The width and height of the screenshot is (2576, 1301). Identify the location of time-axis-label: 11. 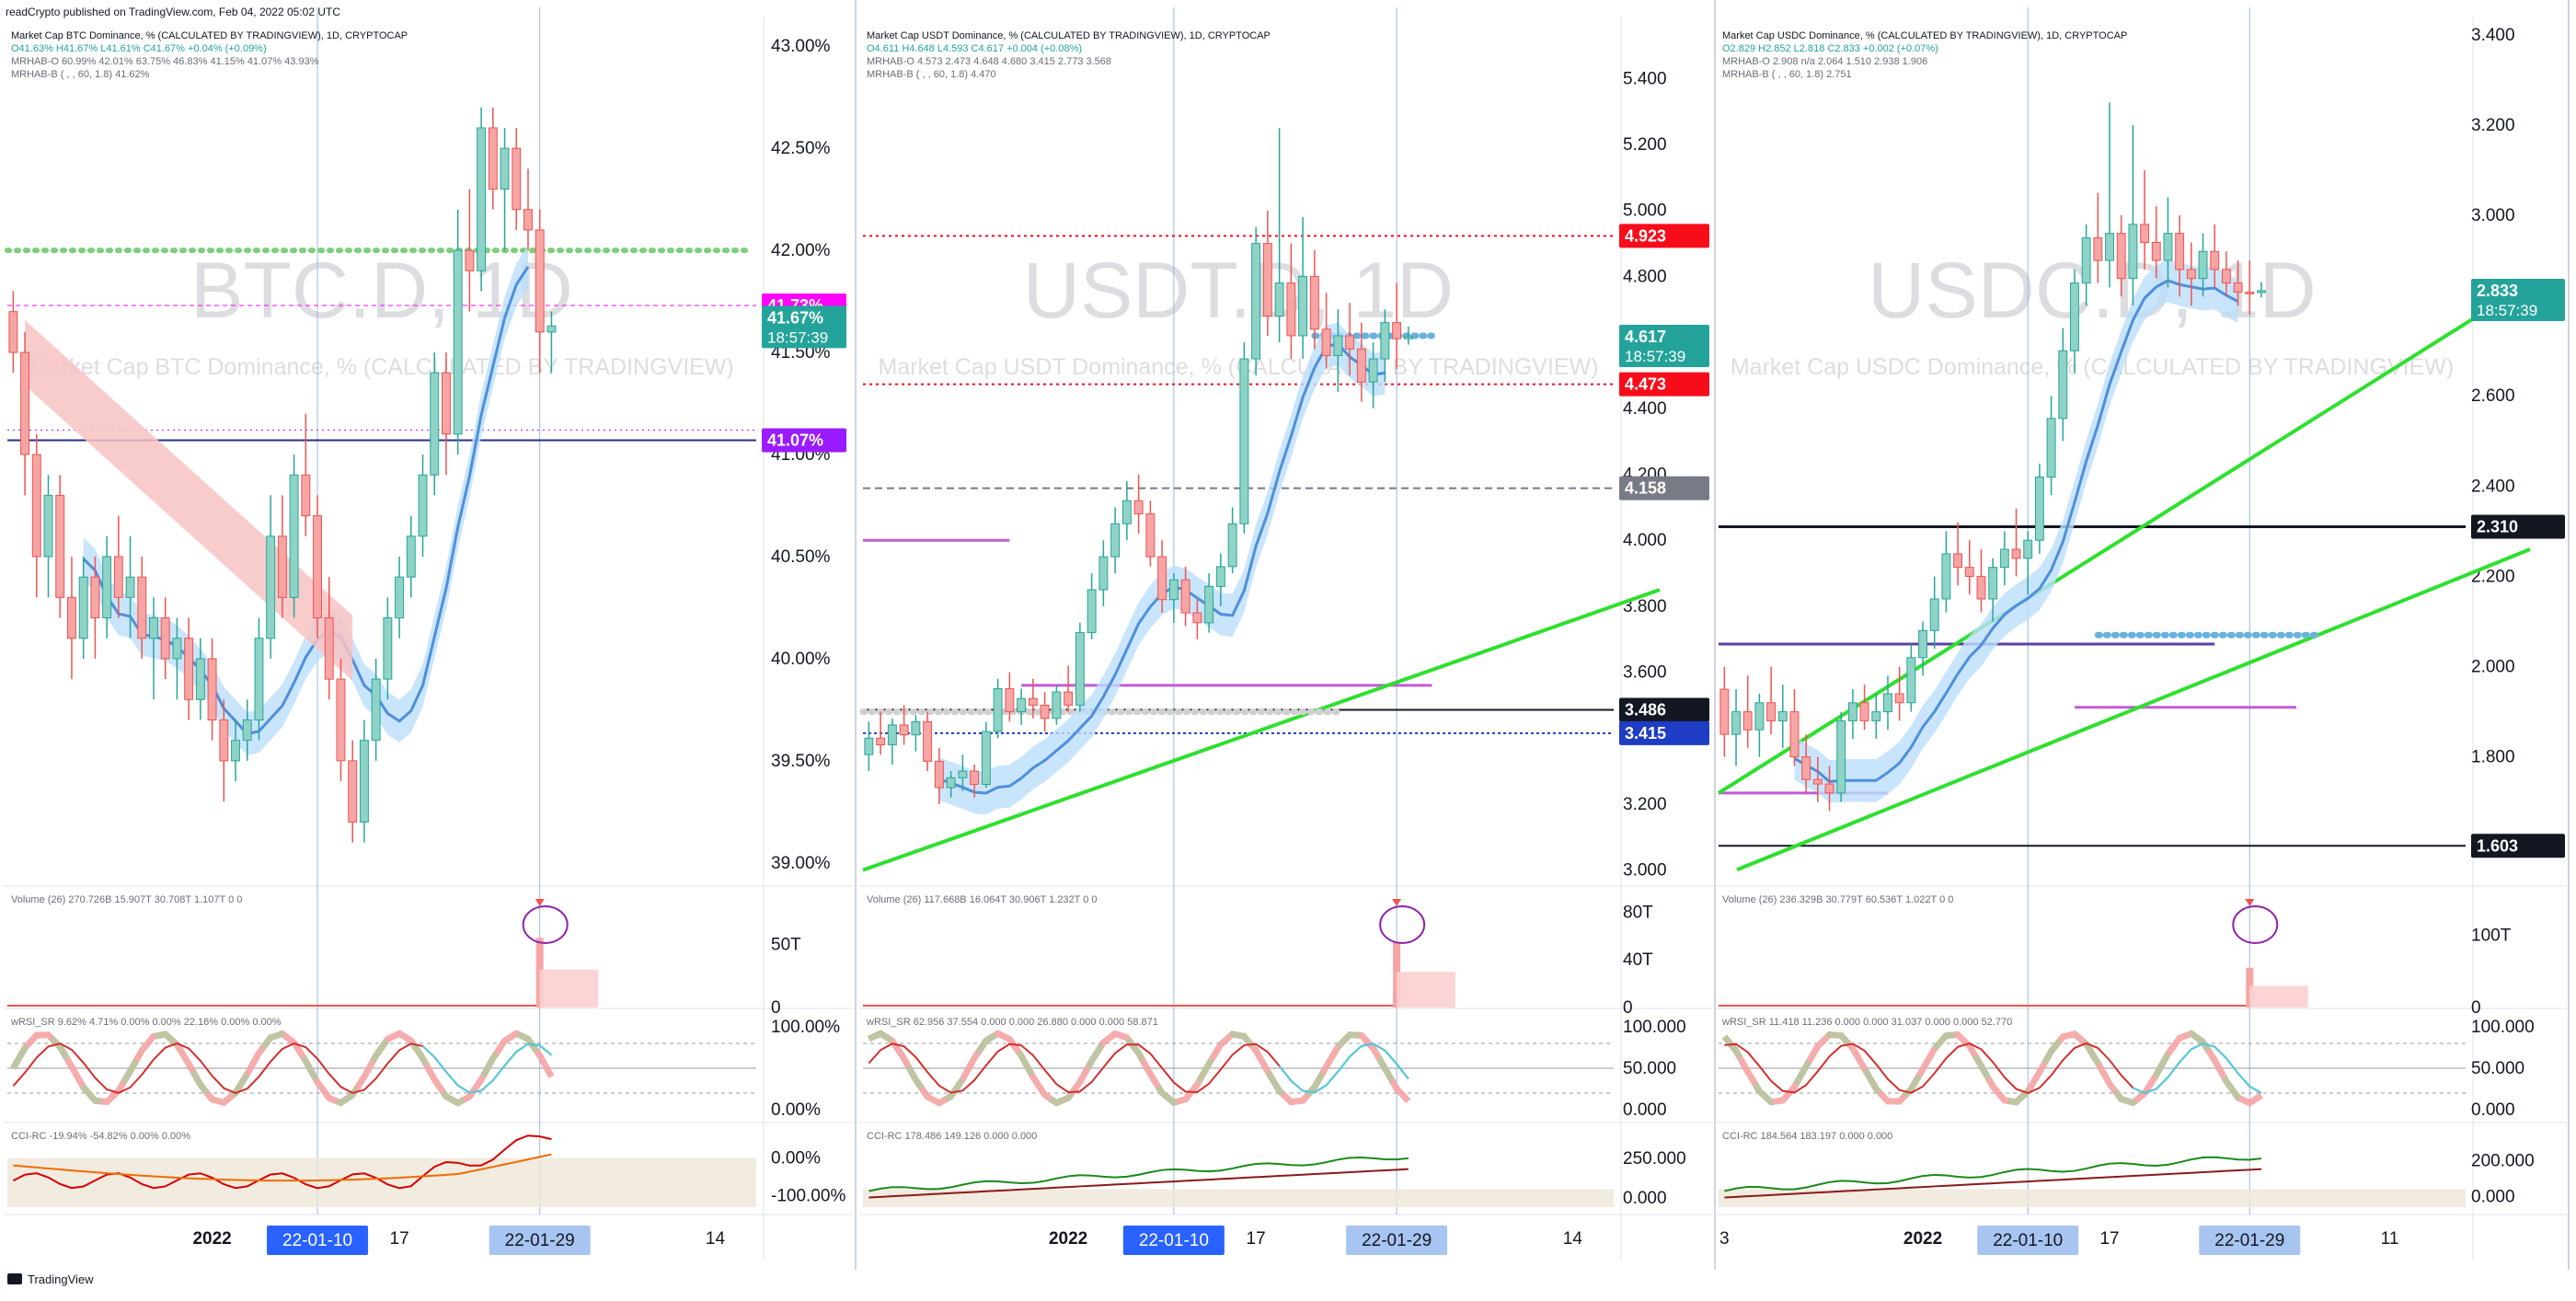
(2390, 1239).